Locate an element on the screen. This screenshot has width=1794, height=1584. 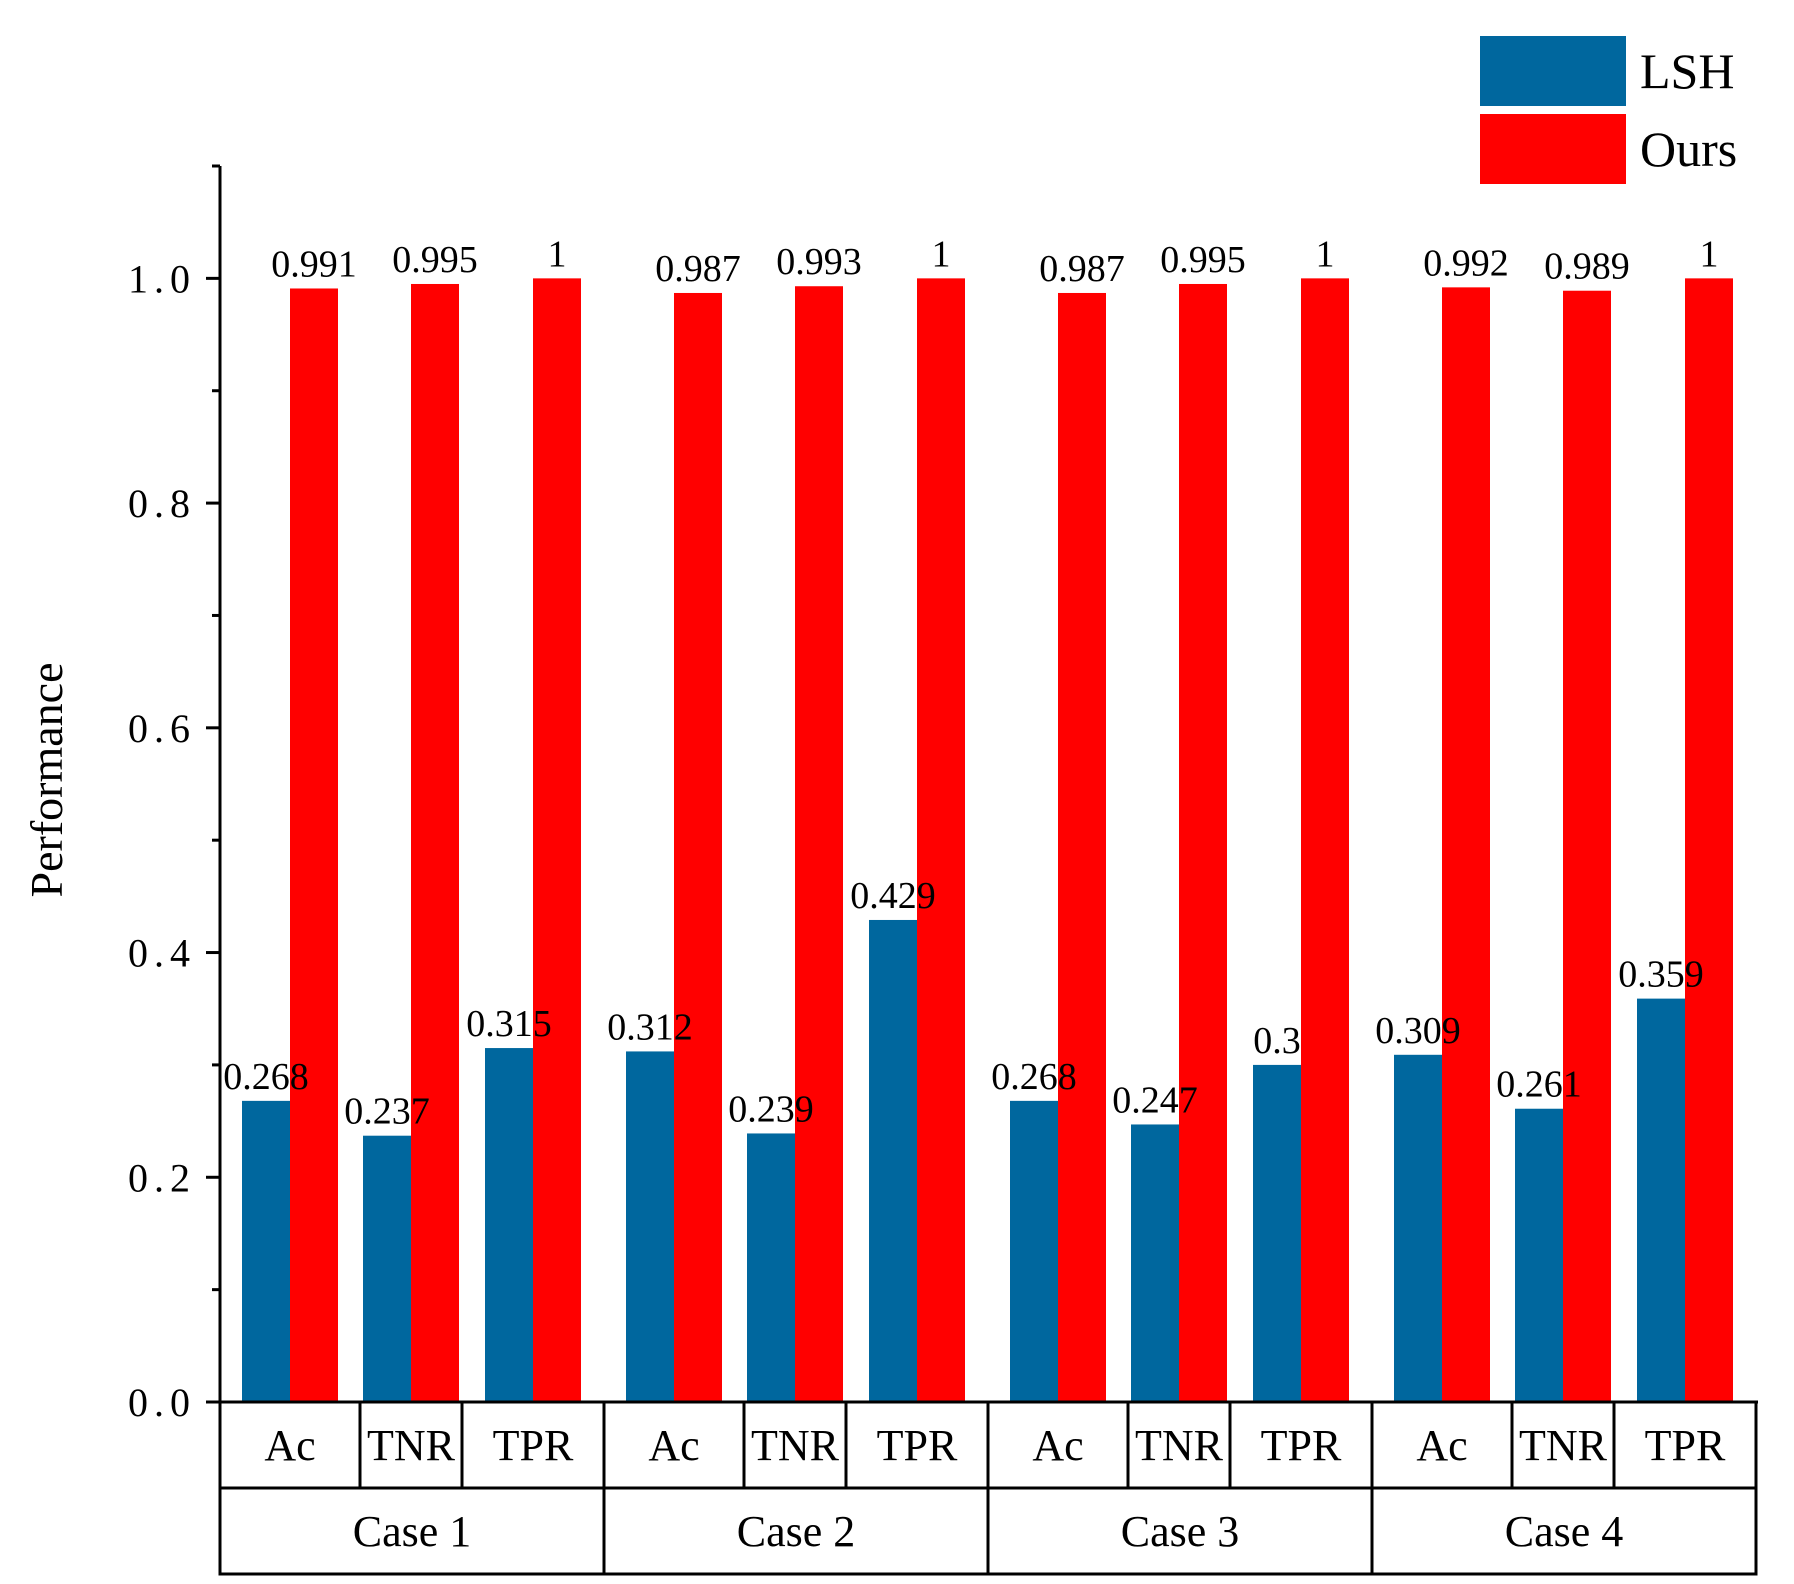
bar-ours-4-tnr is located at coordinates (1587, 846).